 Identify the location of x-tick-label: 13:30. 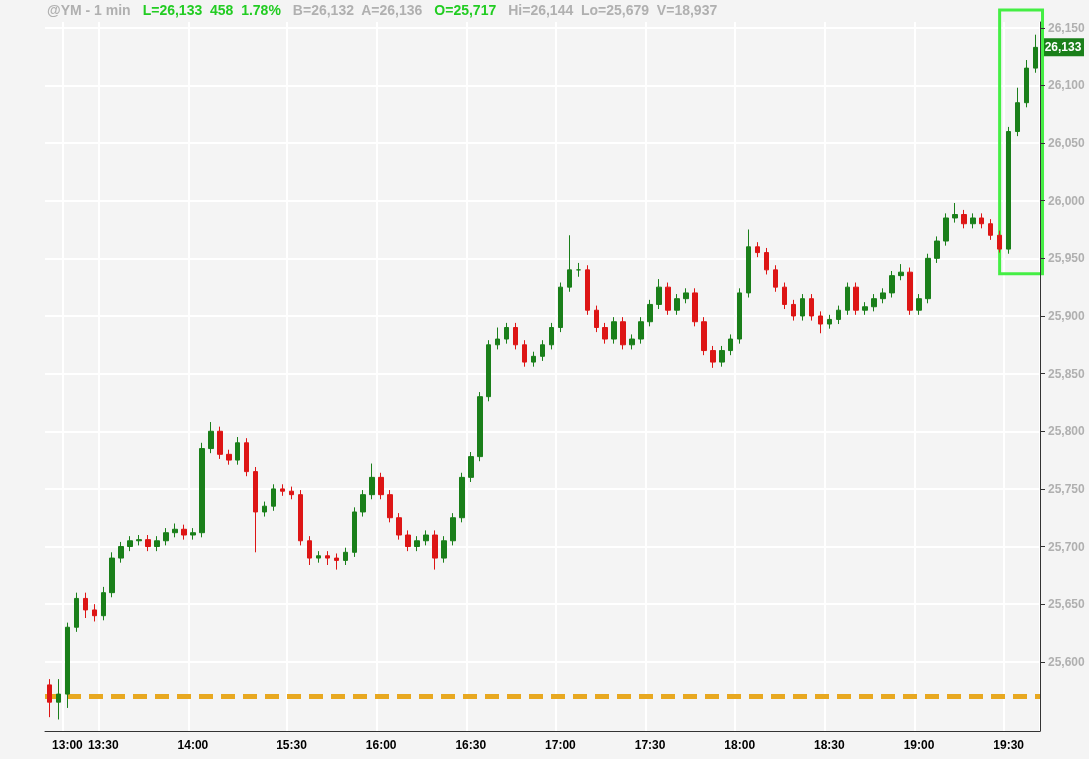
(103, 745).